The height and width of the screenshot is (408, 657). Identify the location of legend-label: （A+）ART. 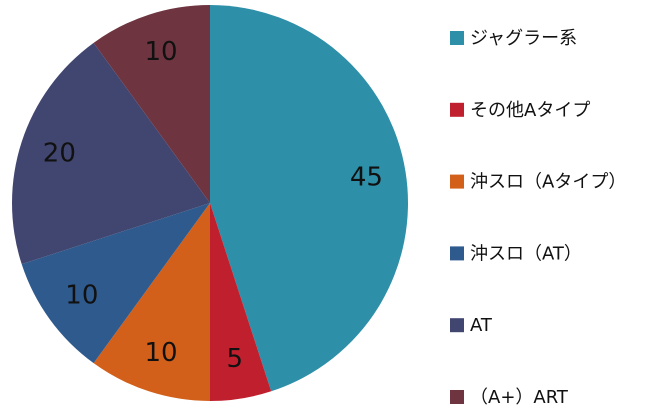
(519, 397).